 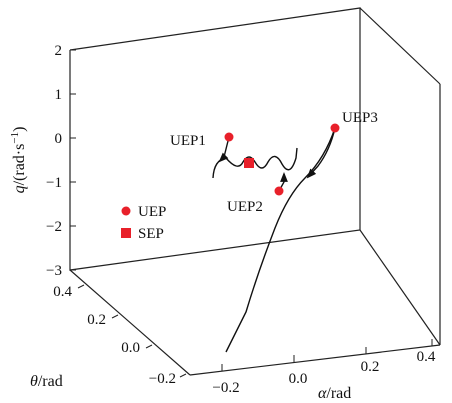 What do you see at coordinates (335, 128) in the screenshot?
I see `uep3-point` at bounding box center [335, 128].